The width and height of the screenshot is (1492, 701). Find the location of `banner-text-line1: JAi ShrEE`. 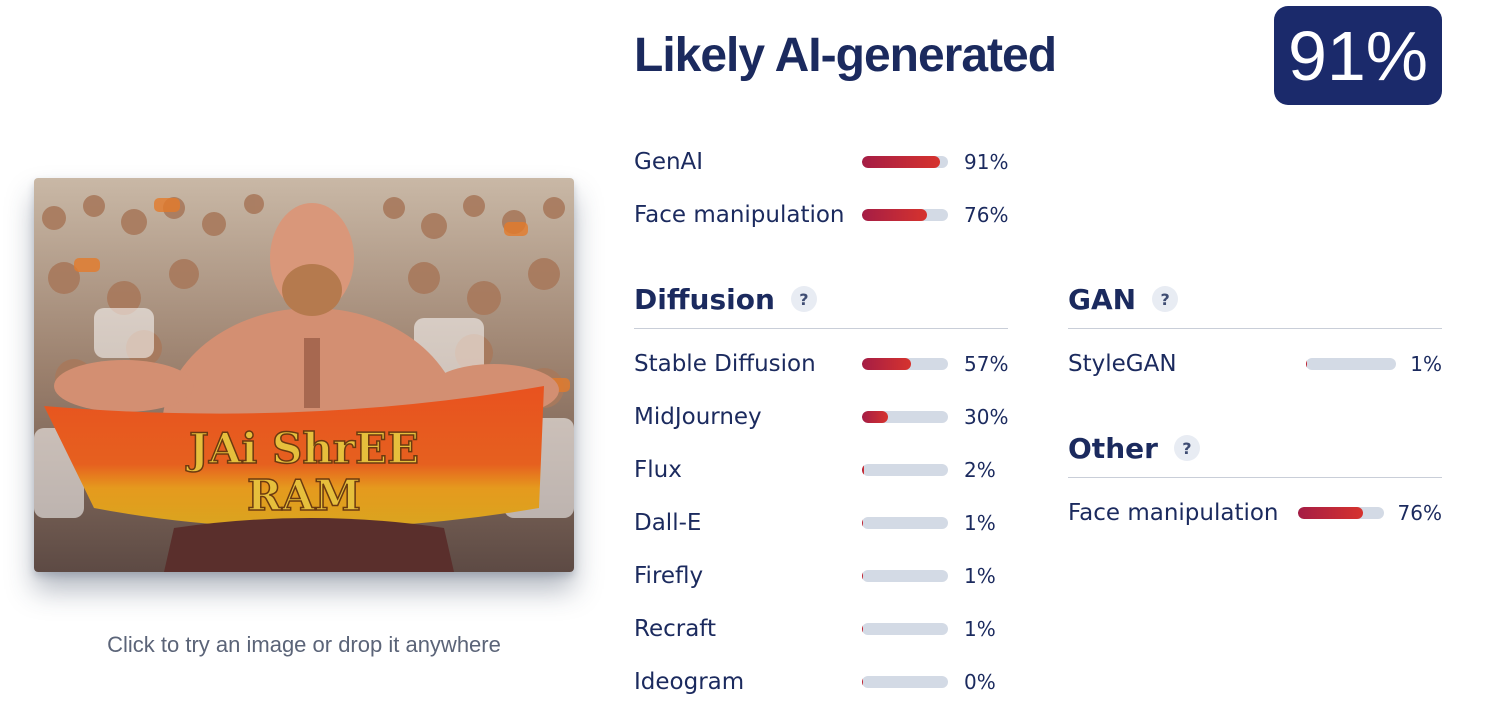

banner-text-line1: JAi ShrEE is located at coordinates (302, 448).